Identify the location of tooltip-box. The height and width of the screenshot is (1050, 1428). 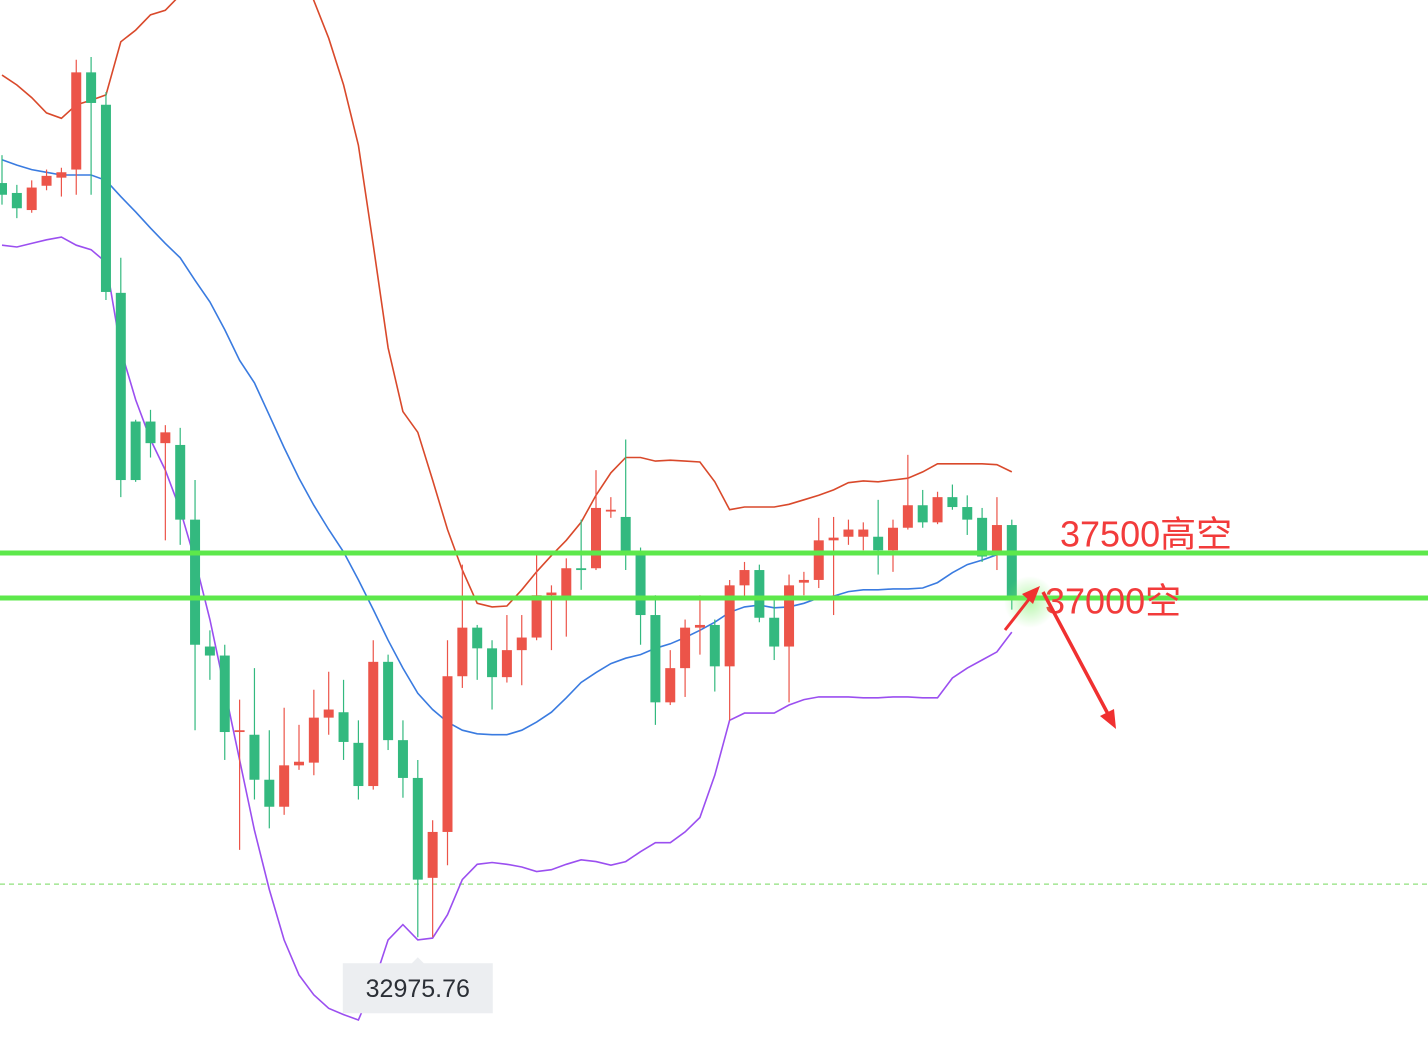
(417, 985).